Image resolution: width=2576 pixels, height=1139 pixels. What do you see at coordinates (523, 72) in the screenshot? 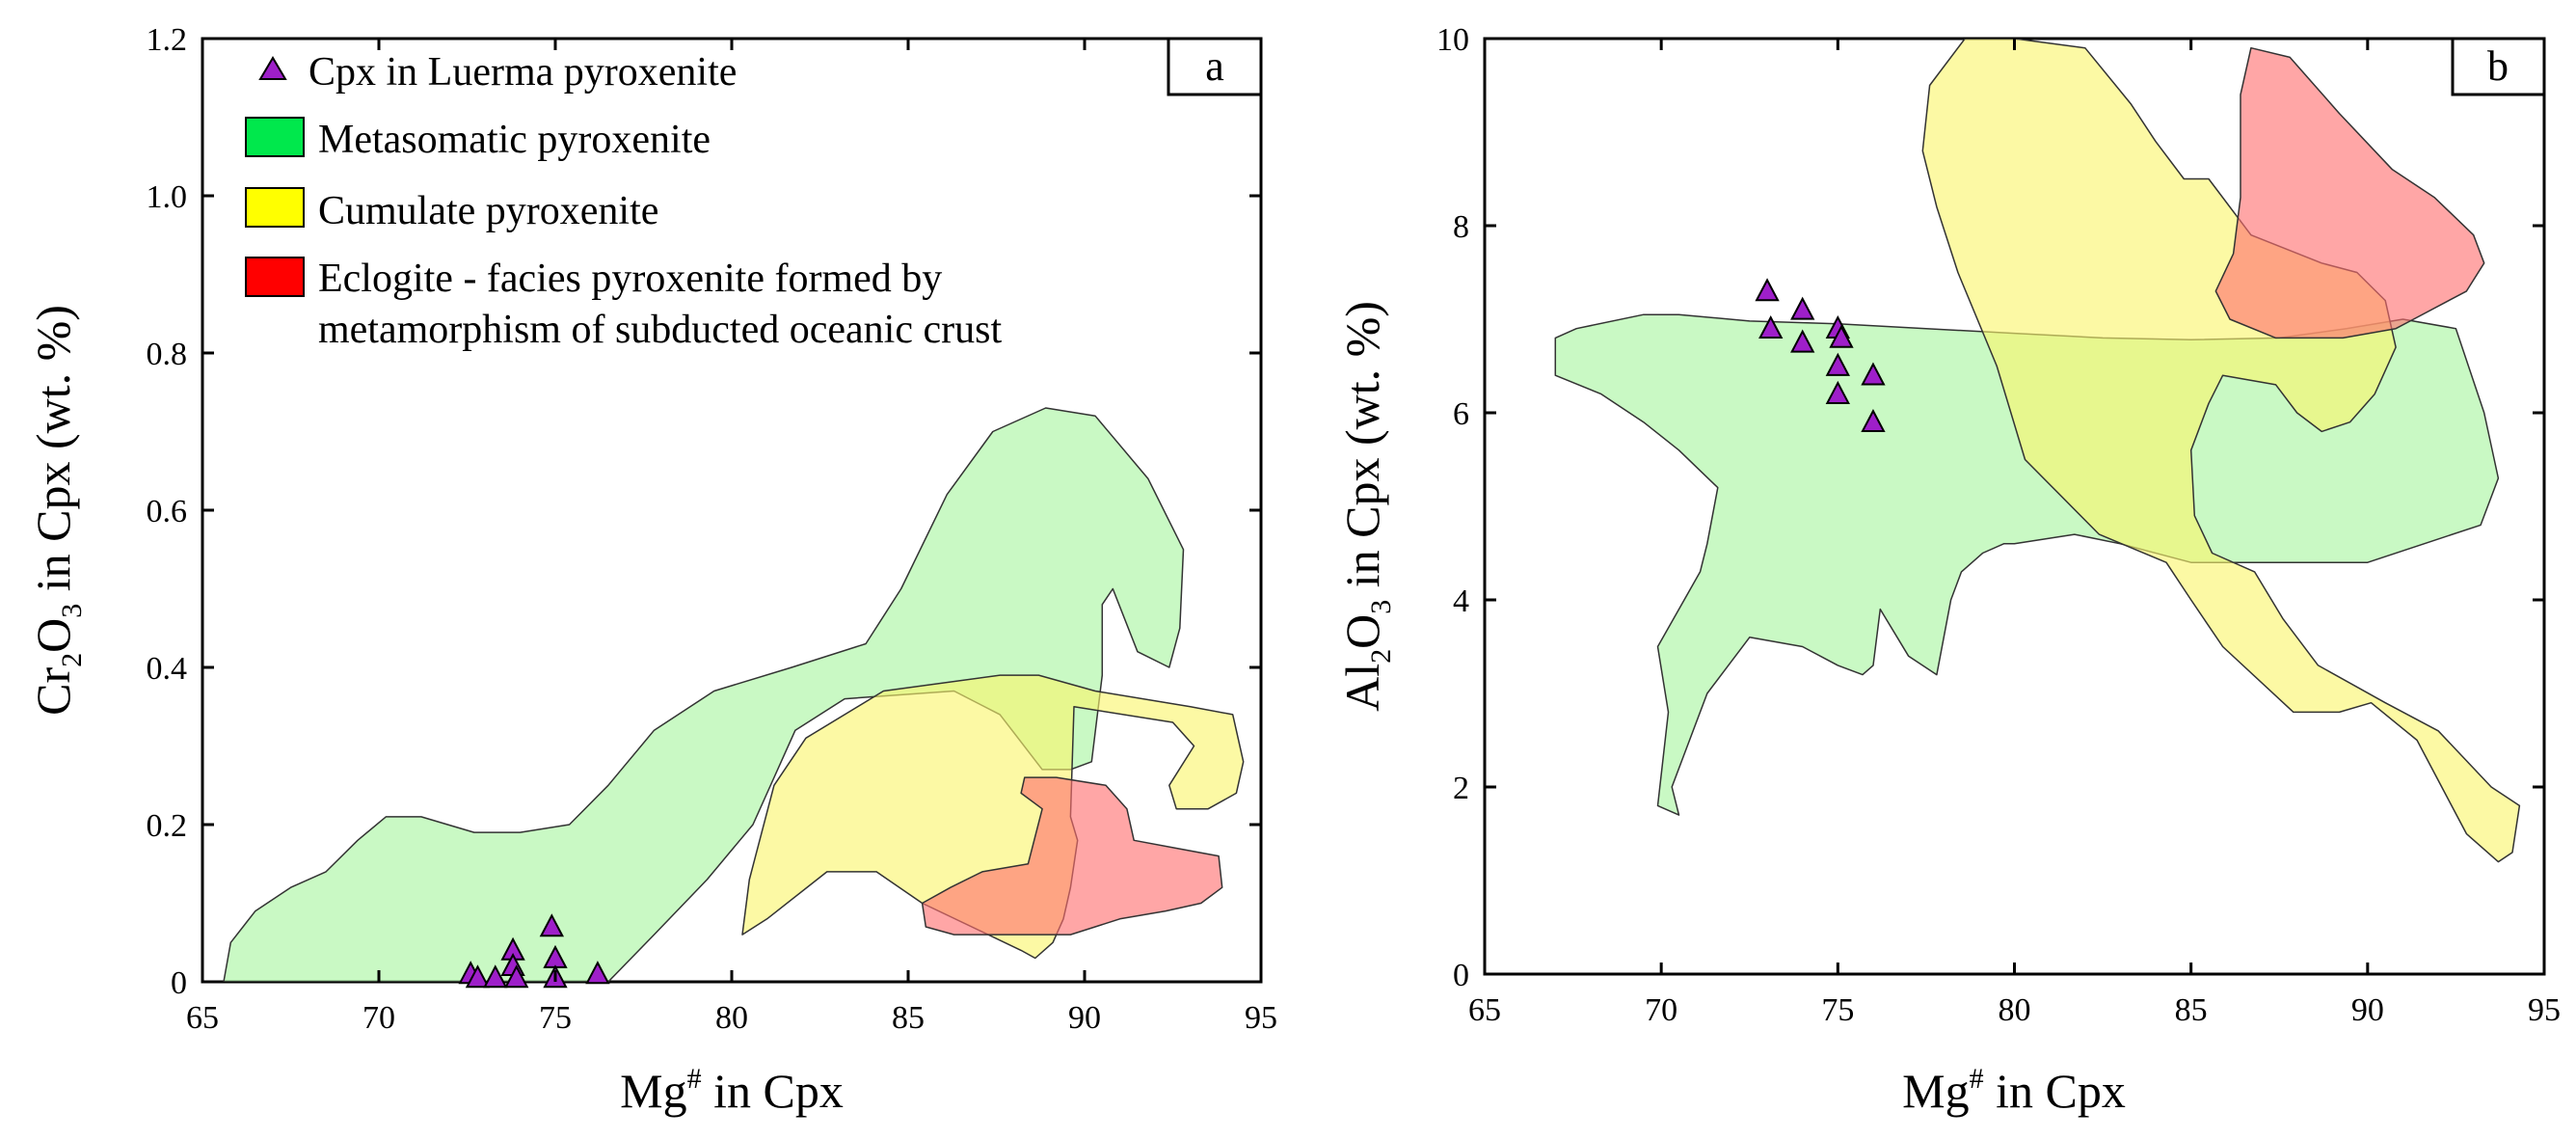
I see `legend-cpx-label: Cpx in Luerma pyroxenite` at bounding box center [523, 72].